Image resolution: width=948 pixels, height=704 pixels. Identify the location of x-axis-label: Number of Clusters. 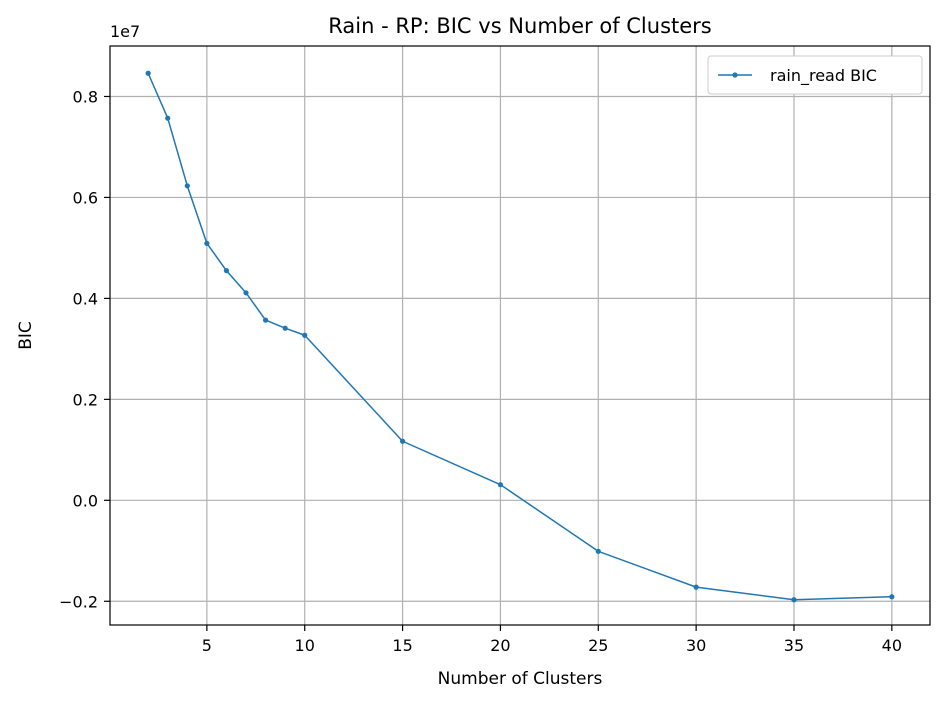
(520, 679).